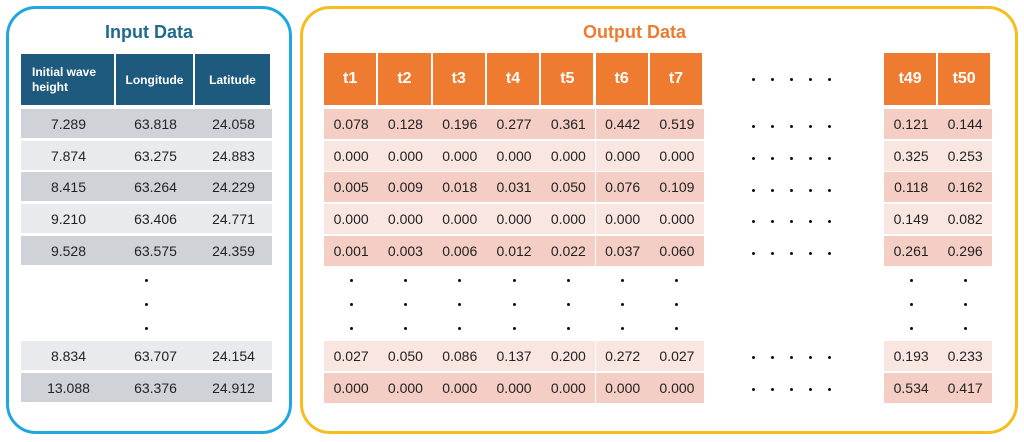 The height and width of the screenshot is (442, 1024). I want to click on input-header-cell: Latitude, so click(233, 79).